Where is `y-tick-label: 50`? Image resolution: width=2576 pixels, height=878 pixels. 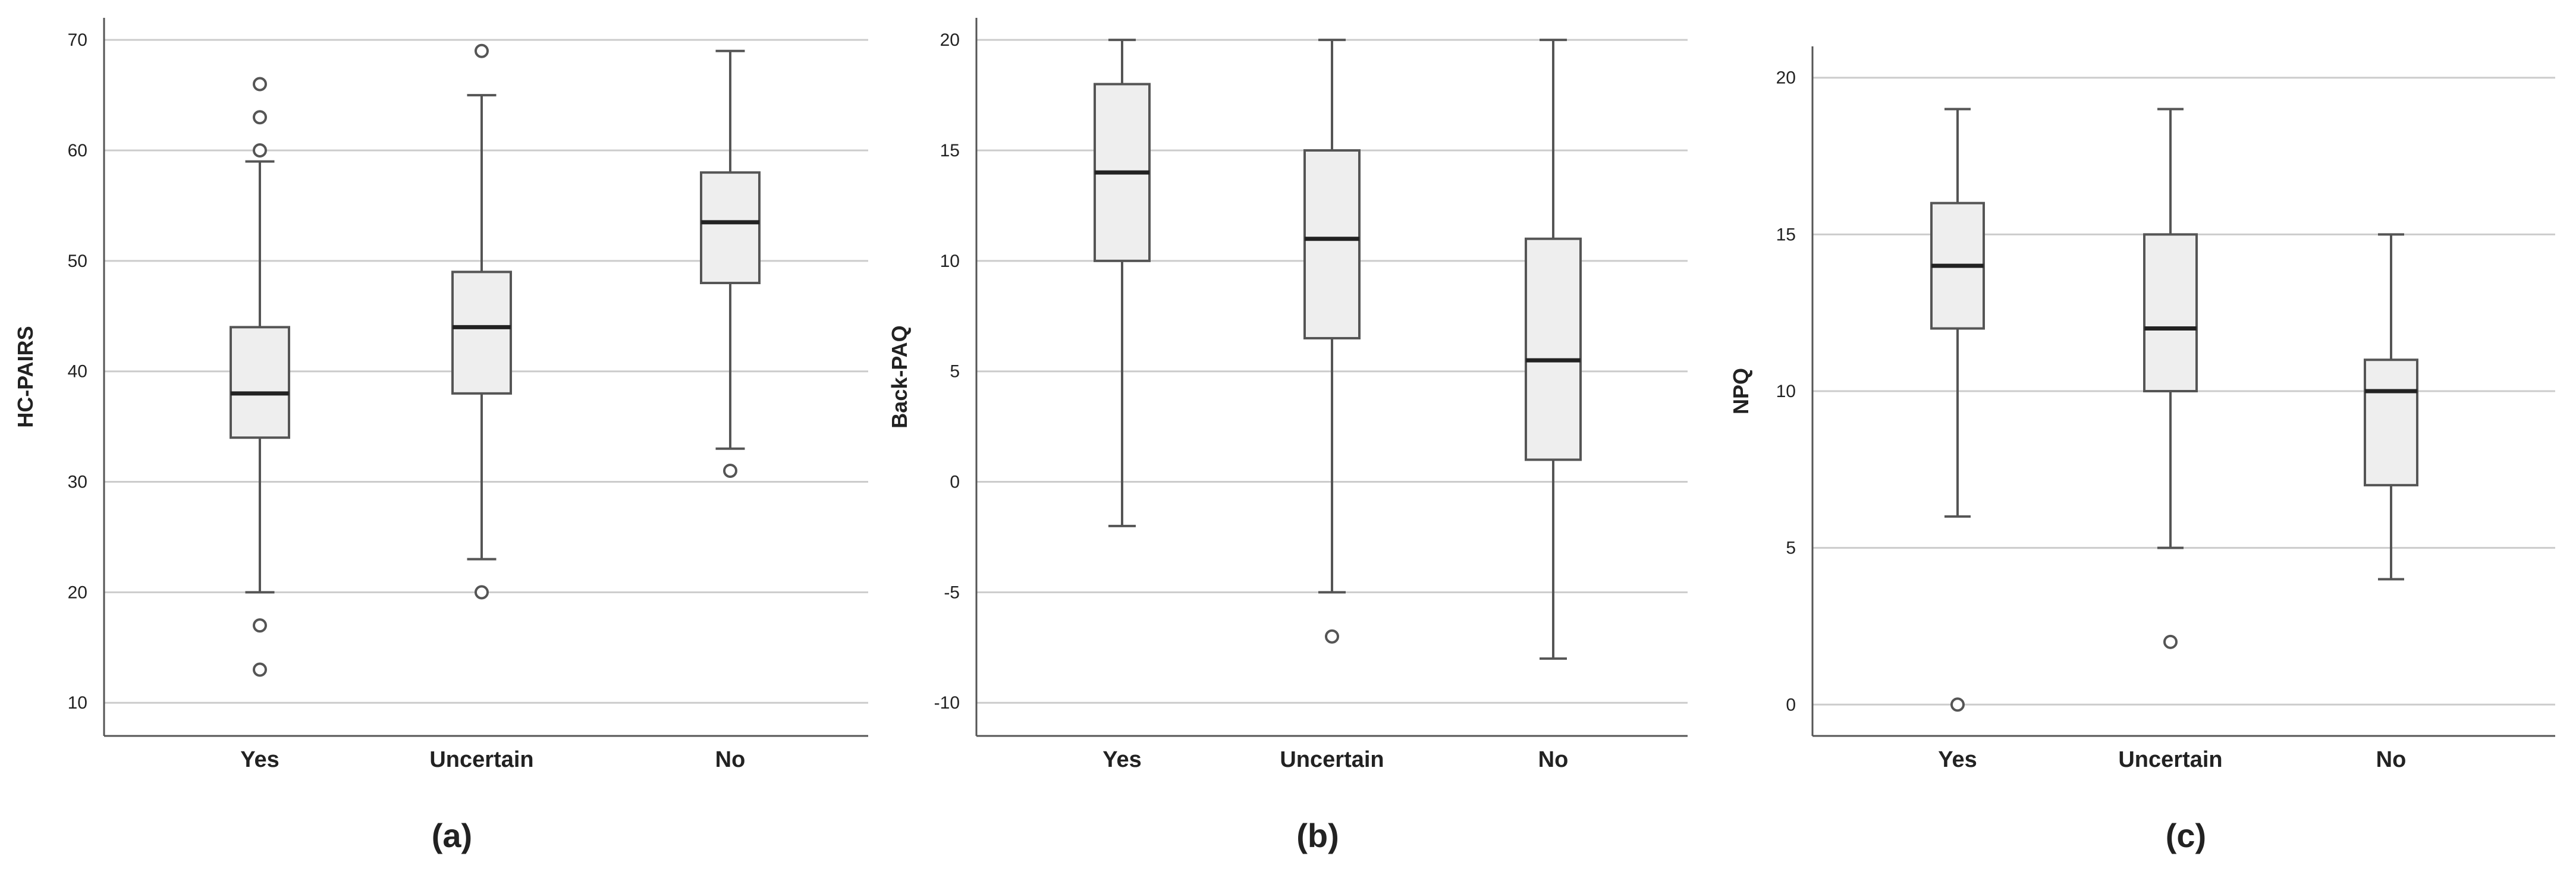
y-tick-label: 50 is located at coordinates (77, 261).